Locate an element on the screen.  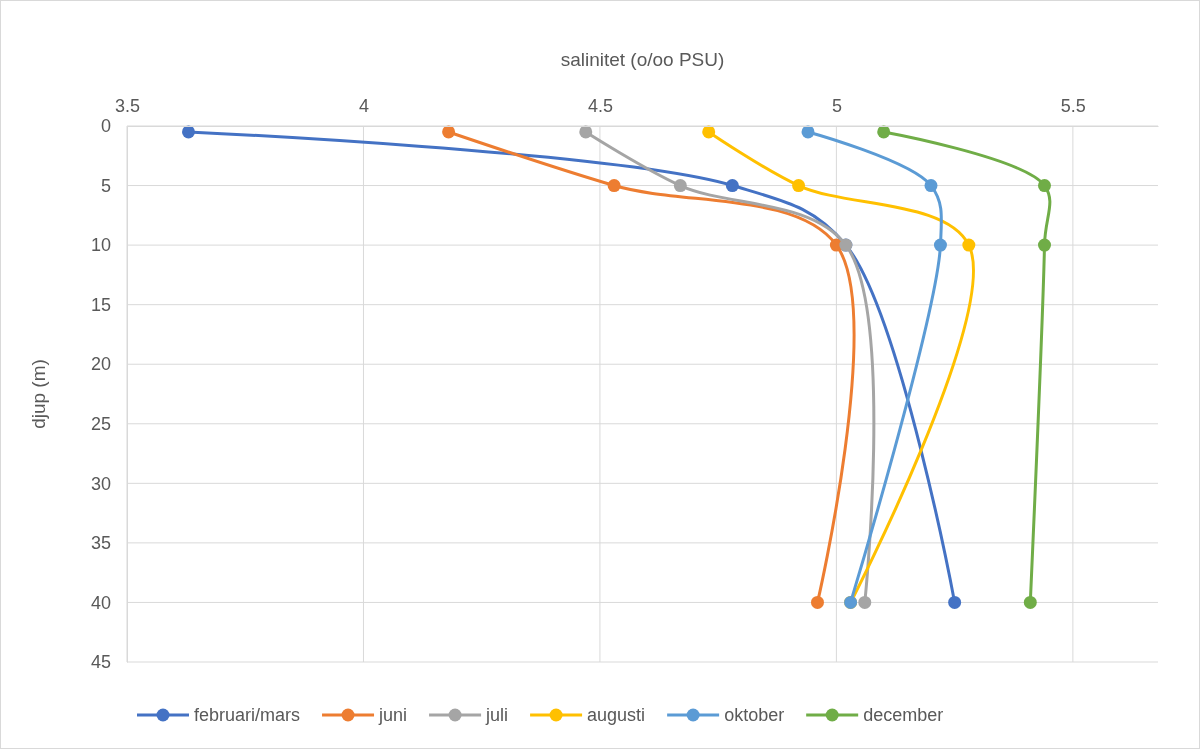
legend-label: december is located at coordinates (903, 715).